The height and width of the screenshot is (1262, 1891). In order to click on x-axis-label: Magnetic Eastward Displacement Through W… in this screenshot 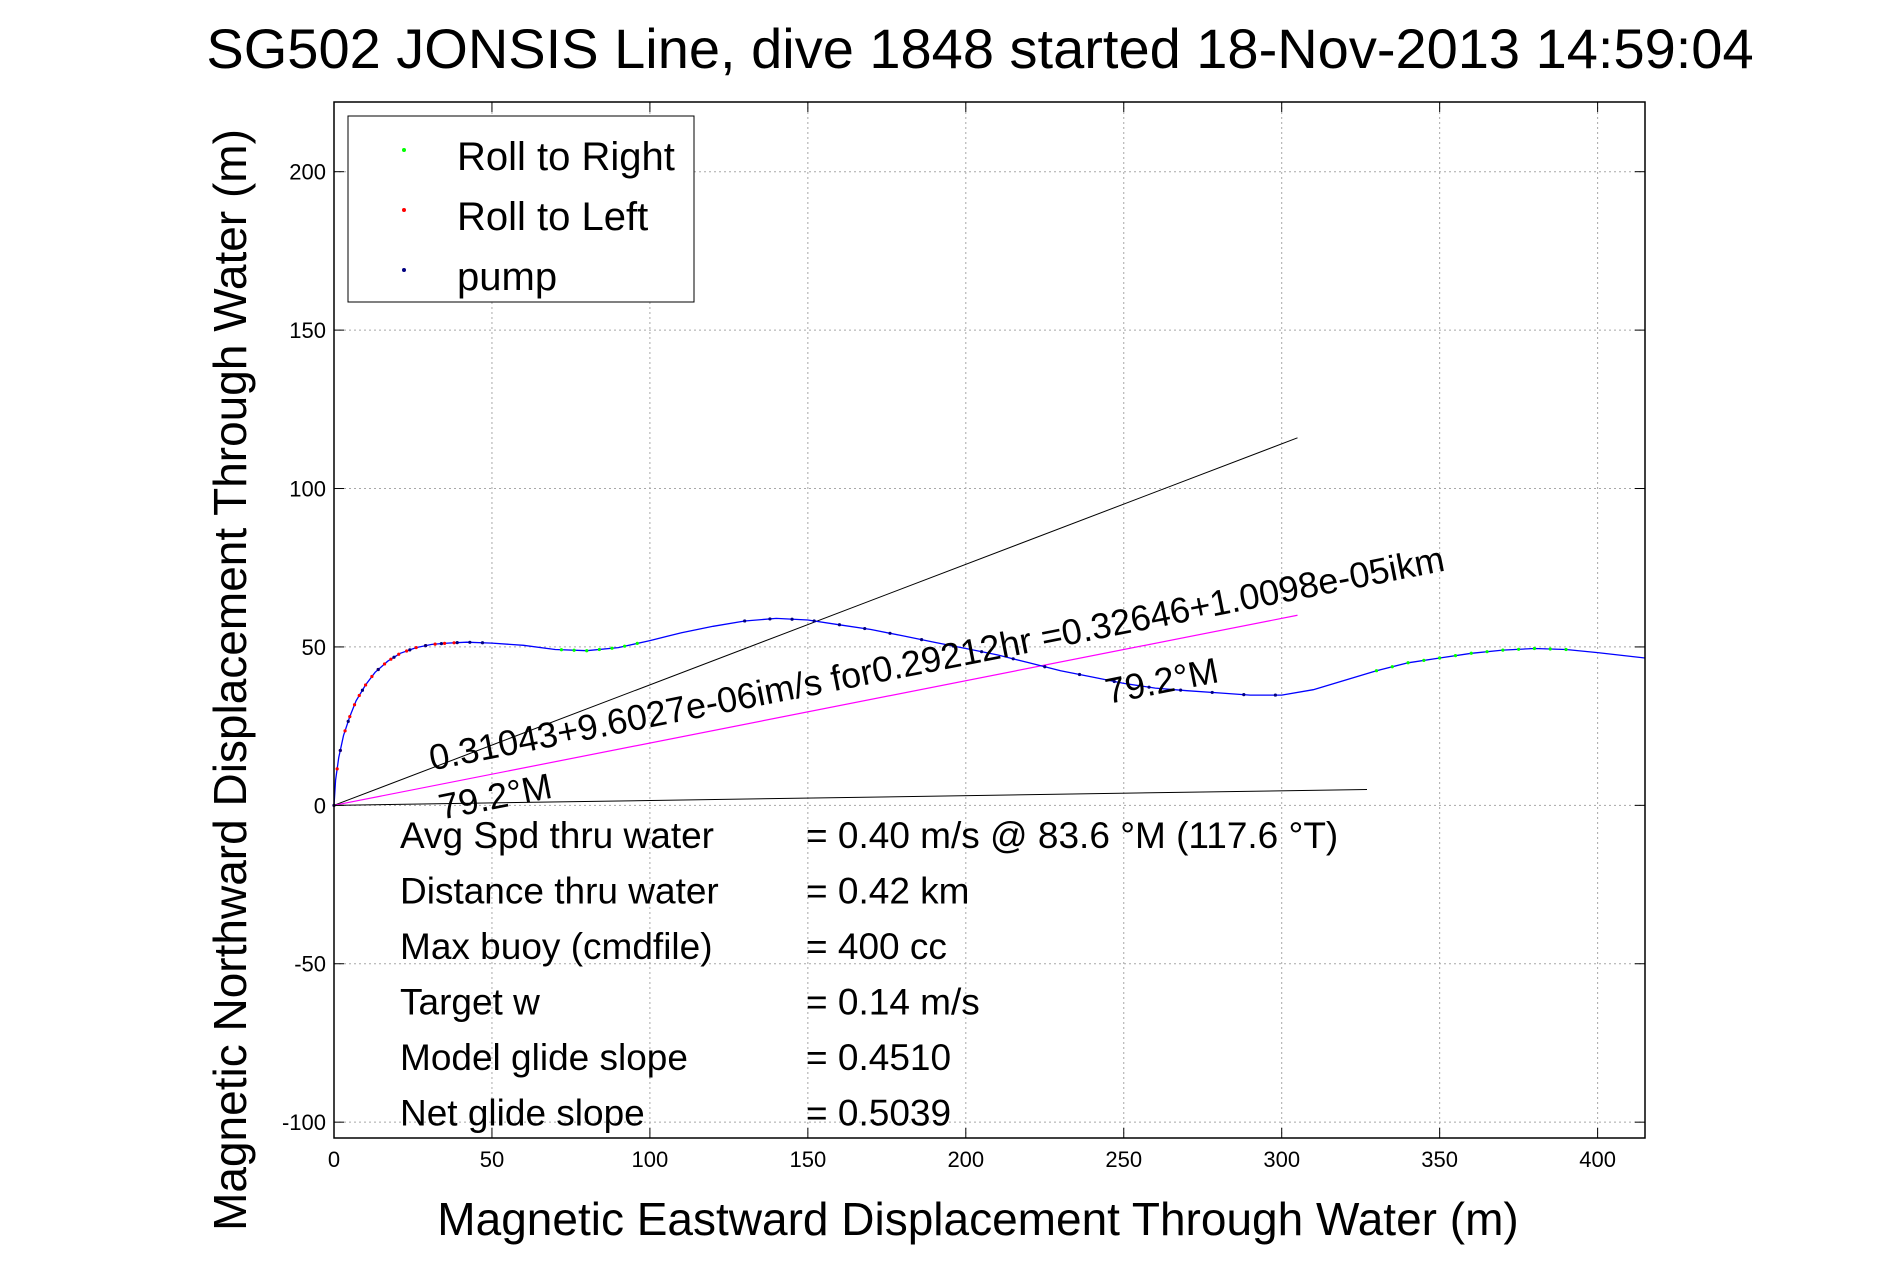, I will do `click(977, 1219)`.